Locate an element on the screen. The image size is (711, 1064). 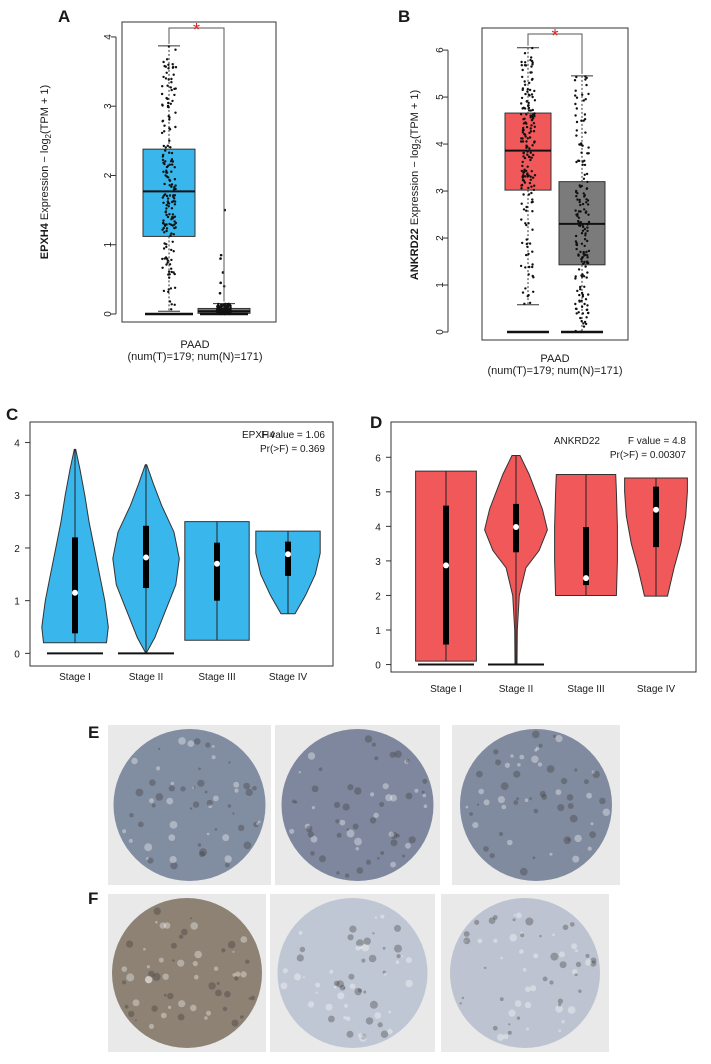
stage-1-median-dot is located at coordinates (446, 565).